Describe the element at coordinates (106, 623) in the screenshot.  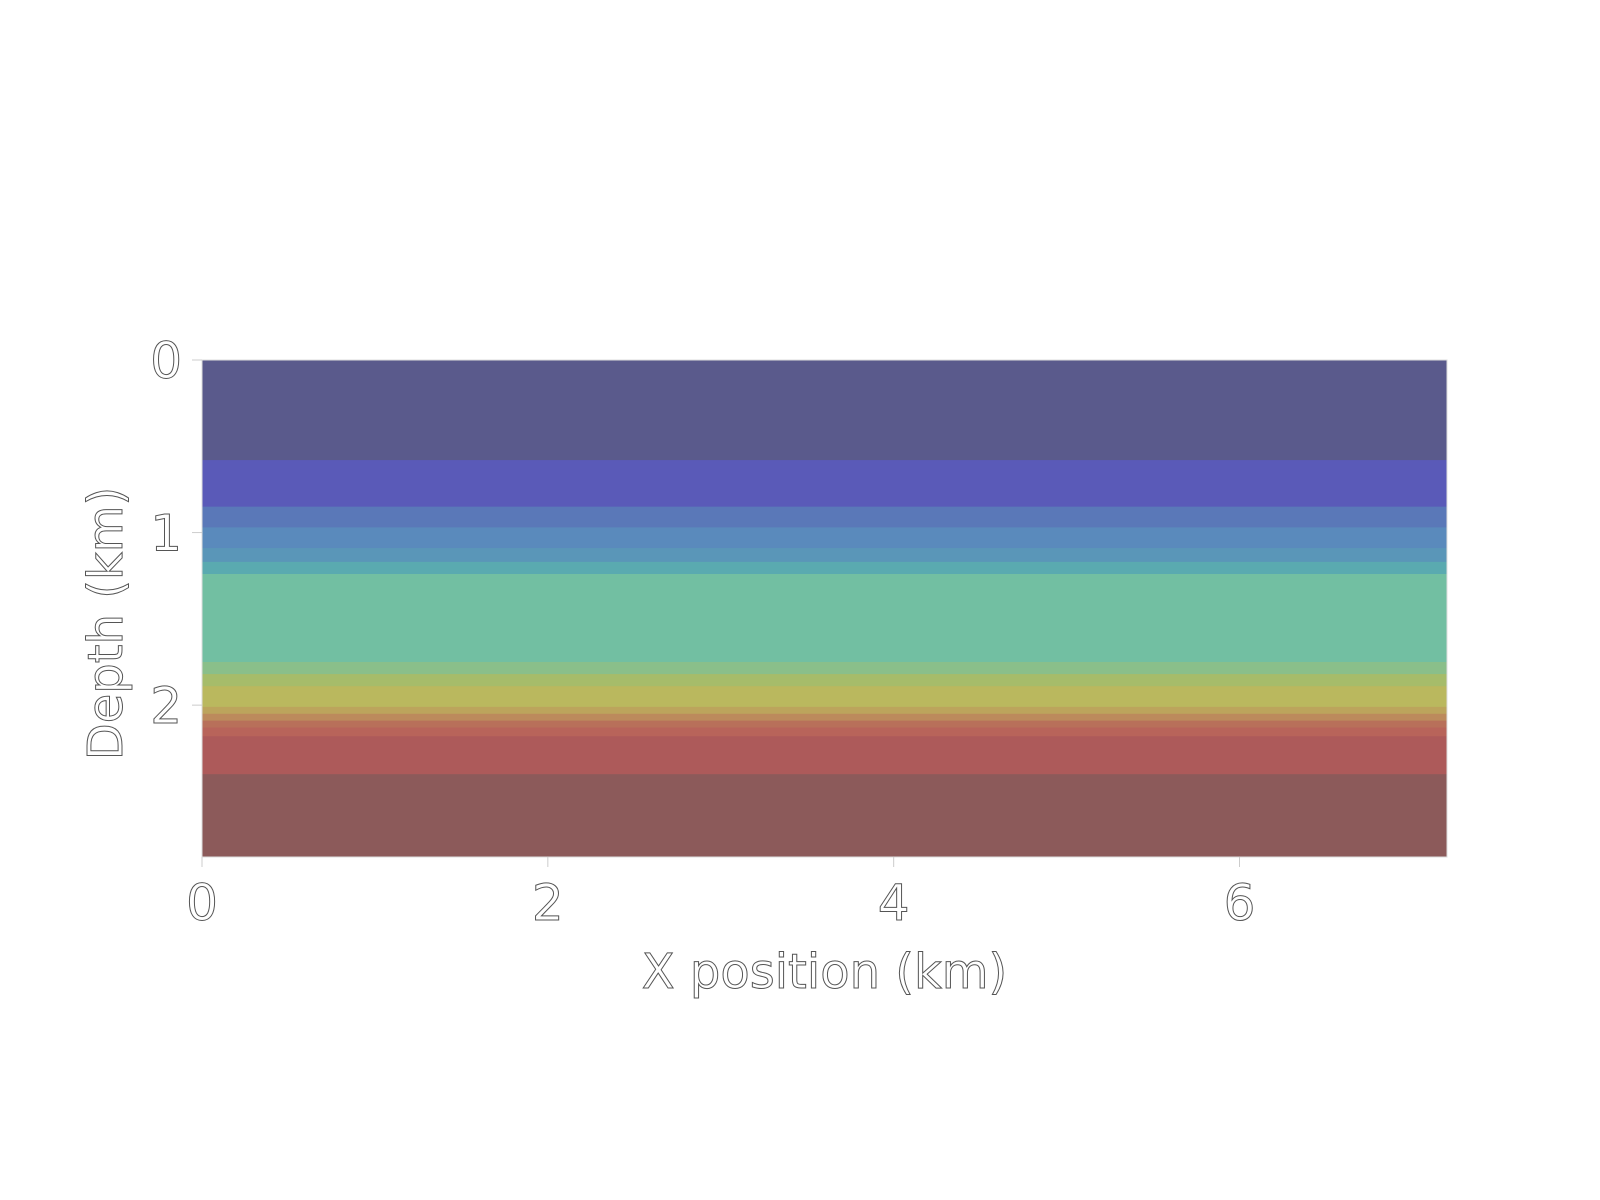
I see `y-axis-label: Depth (km)` at that location.